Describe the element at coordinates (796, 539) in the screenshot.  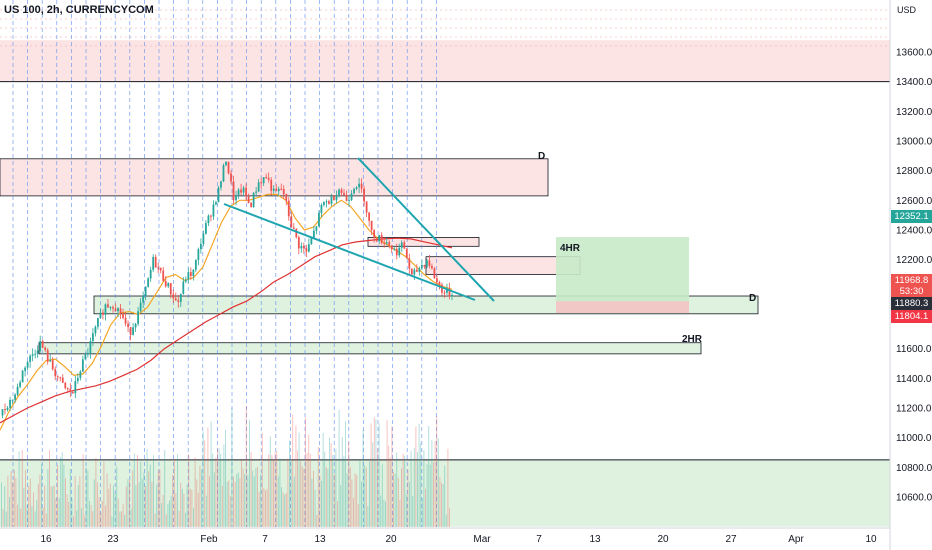
I see `time-tick-label: Apr` at that location.